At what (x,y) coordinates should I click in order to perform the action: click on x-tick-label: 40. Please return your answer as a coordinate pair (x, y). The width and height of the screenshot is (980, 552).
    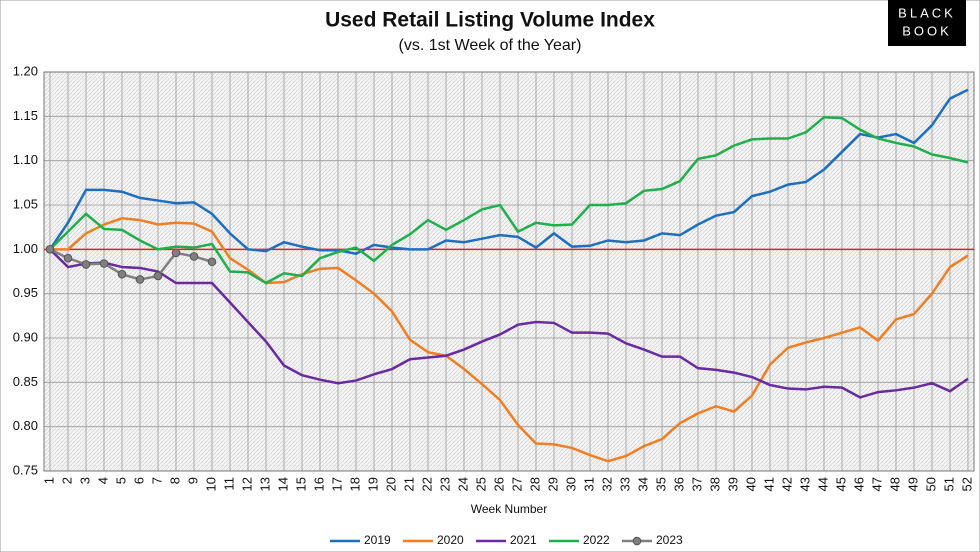
    Looking at the image, I should click on (750, 484).